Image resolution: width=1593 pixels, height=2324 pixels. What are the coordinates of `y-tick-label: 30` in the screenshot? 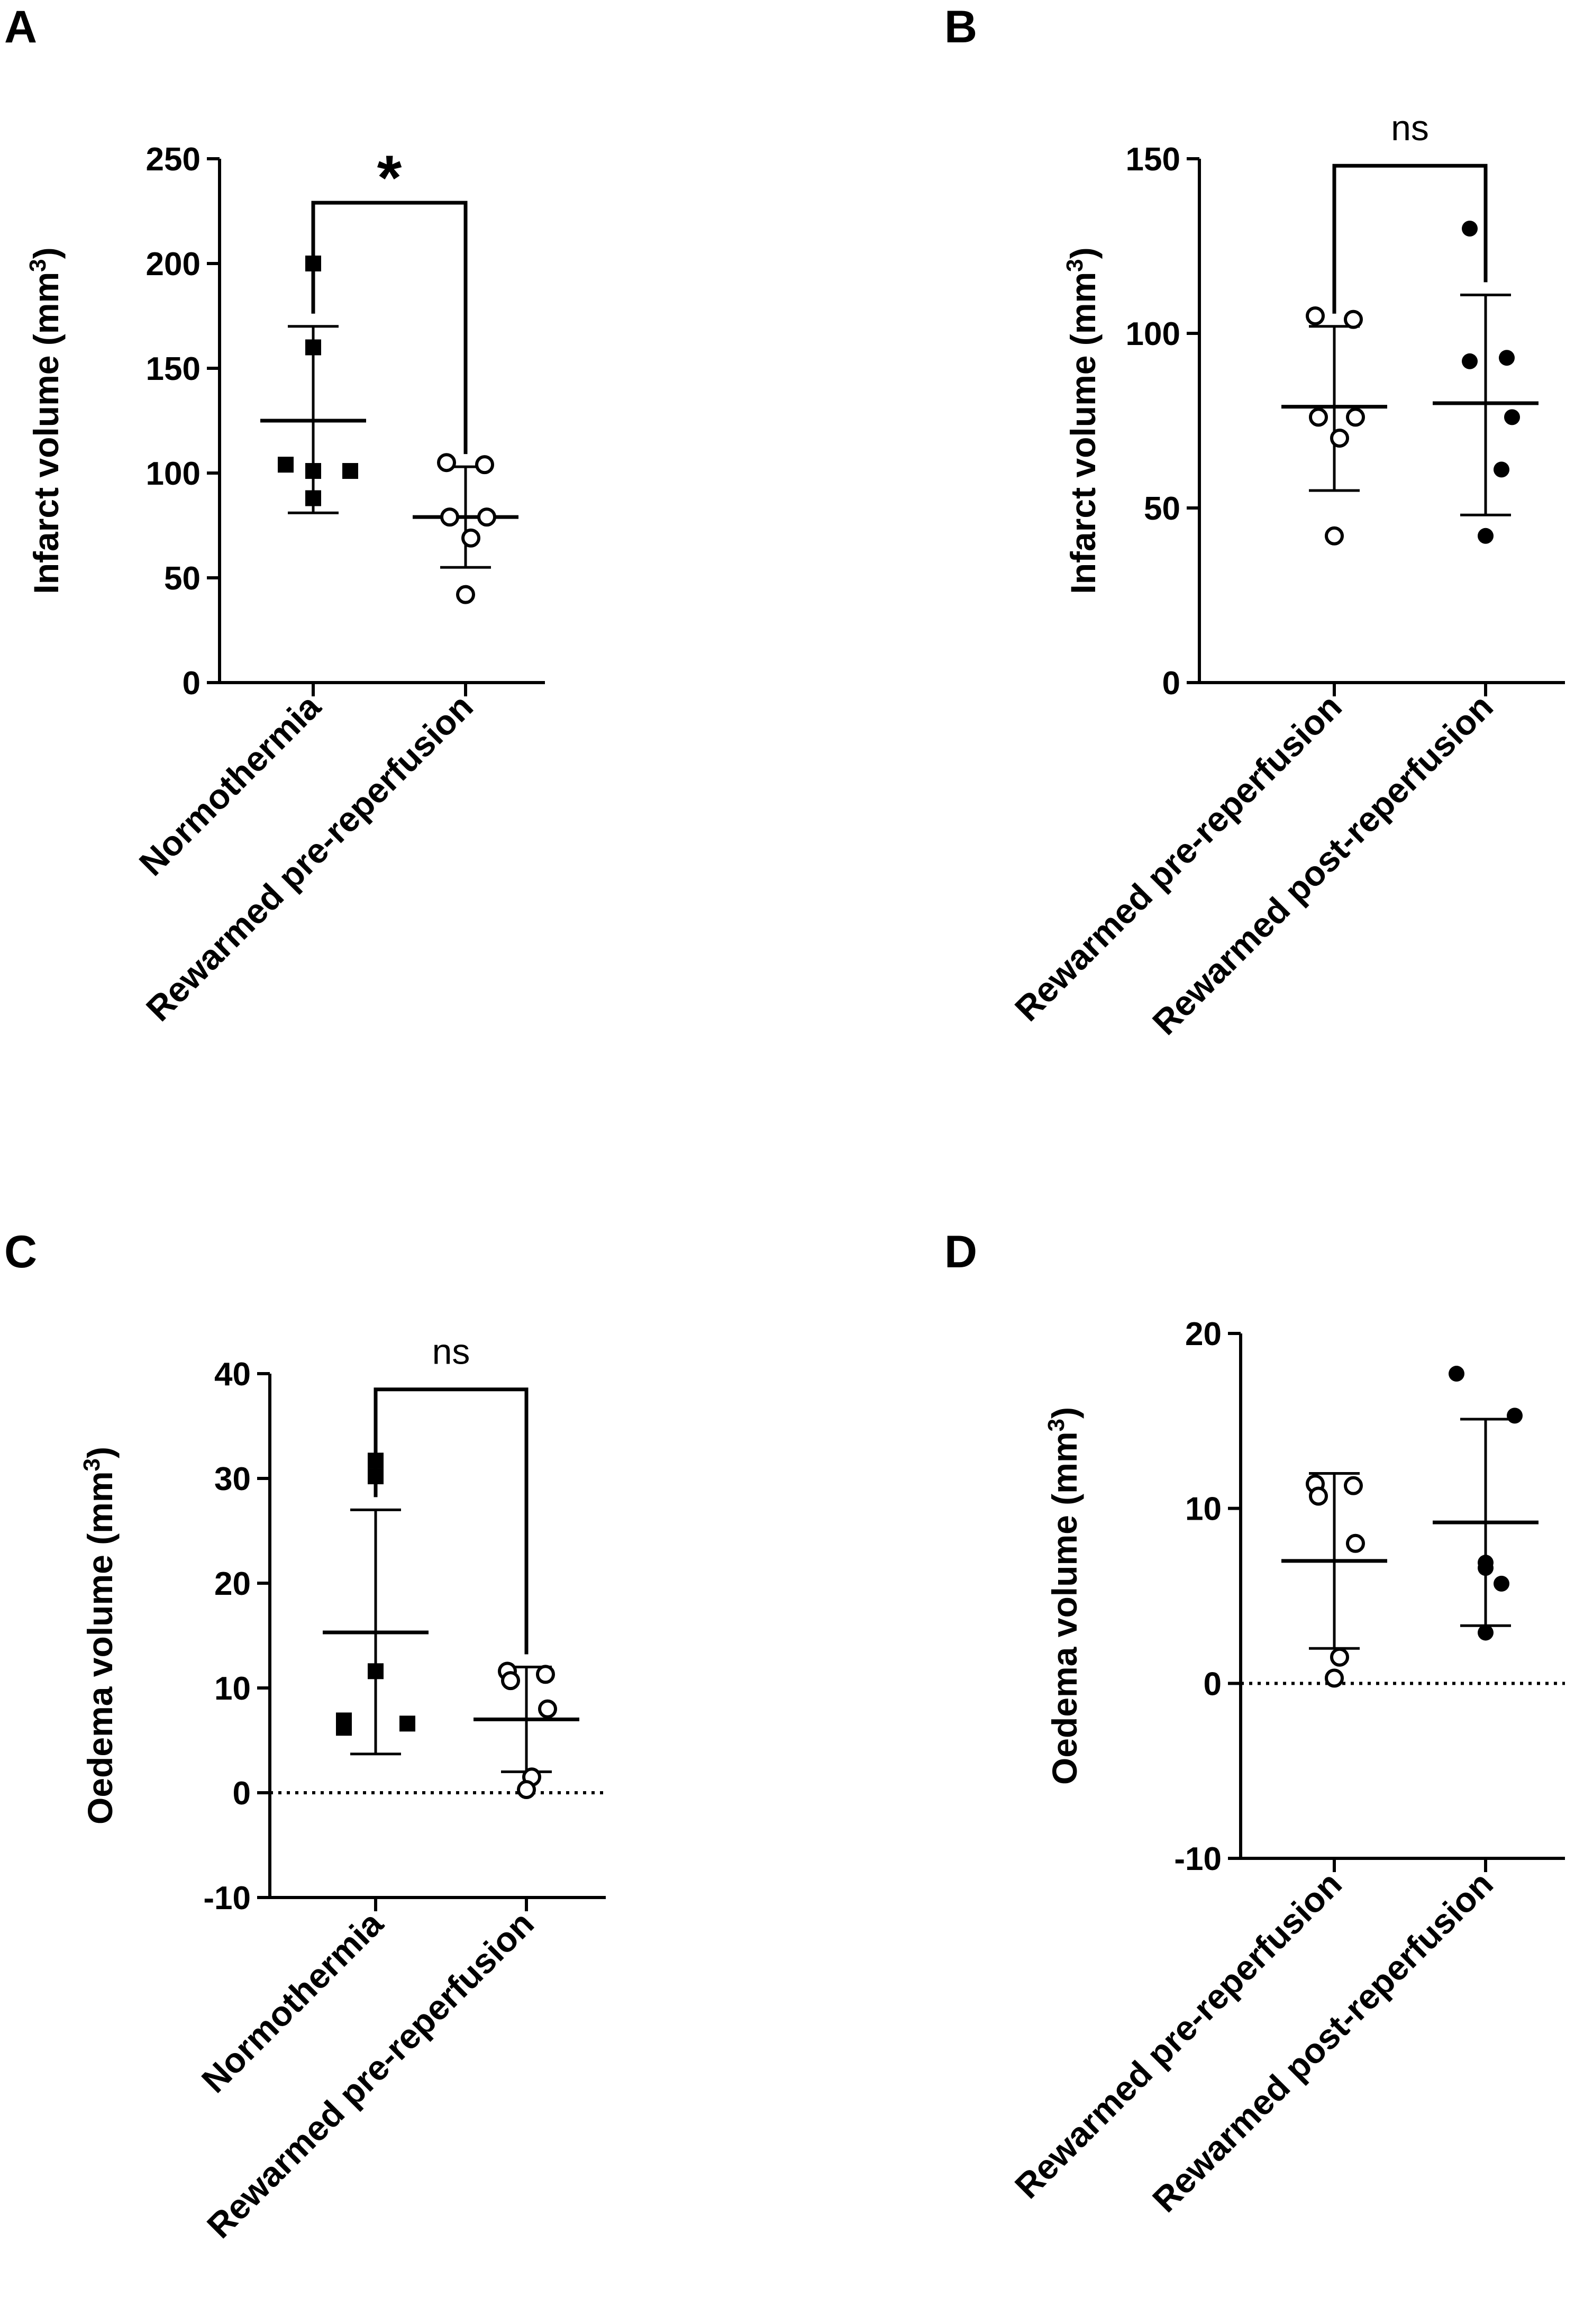 It's located at (232, 1479).